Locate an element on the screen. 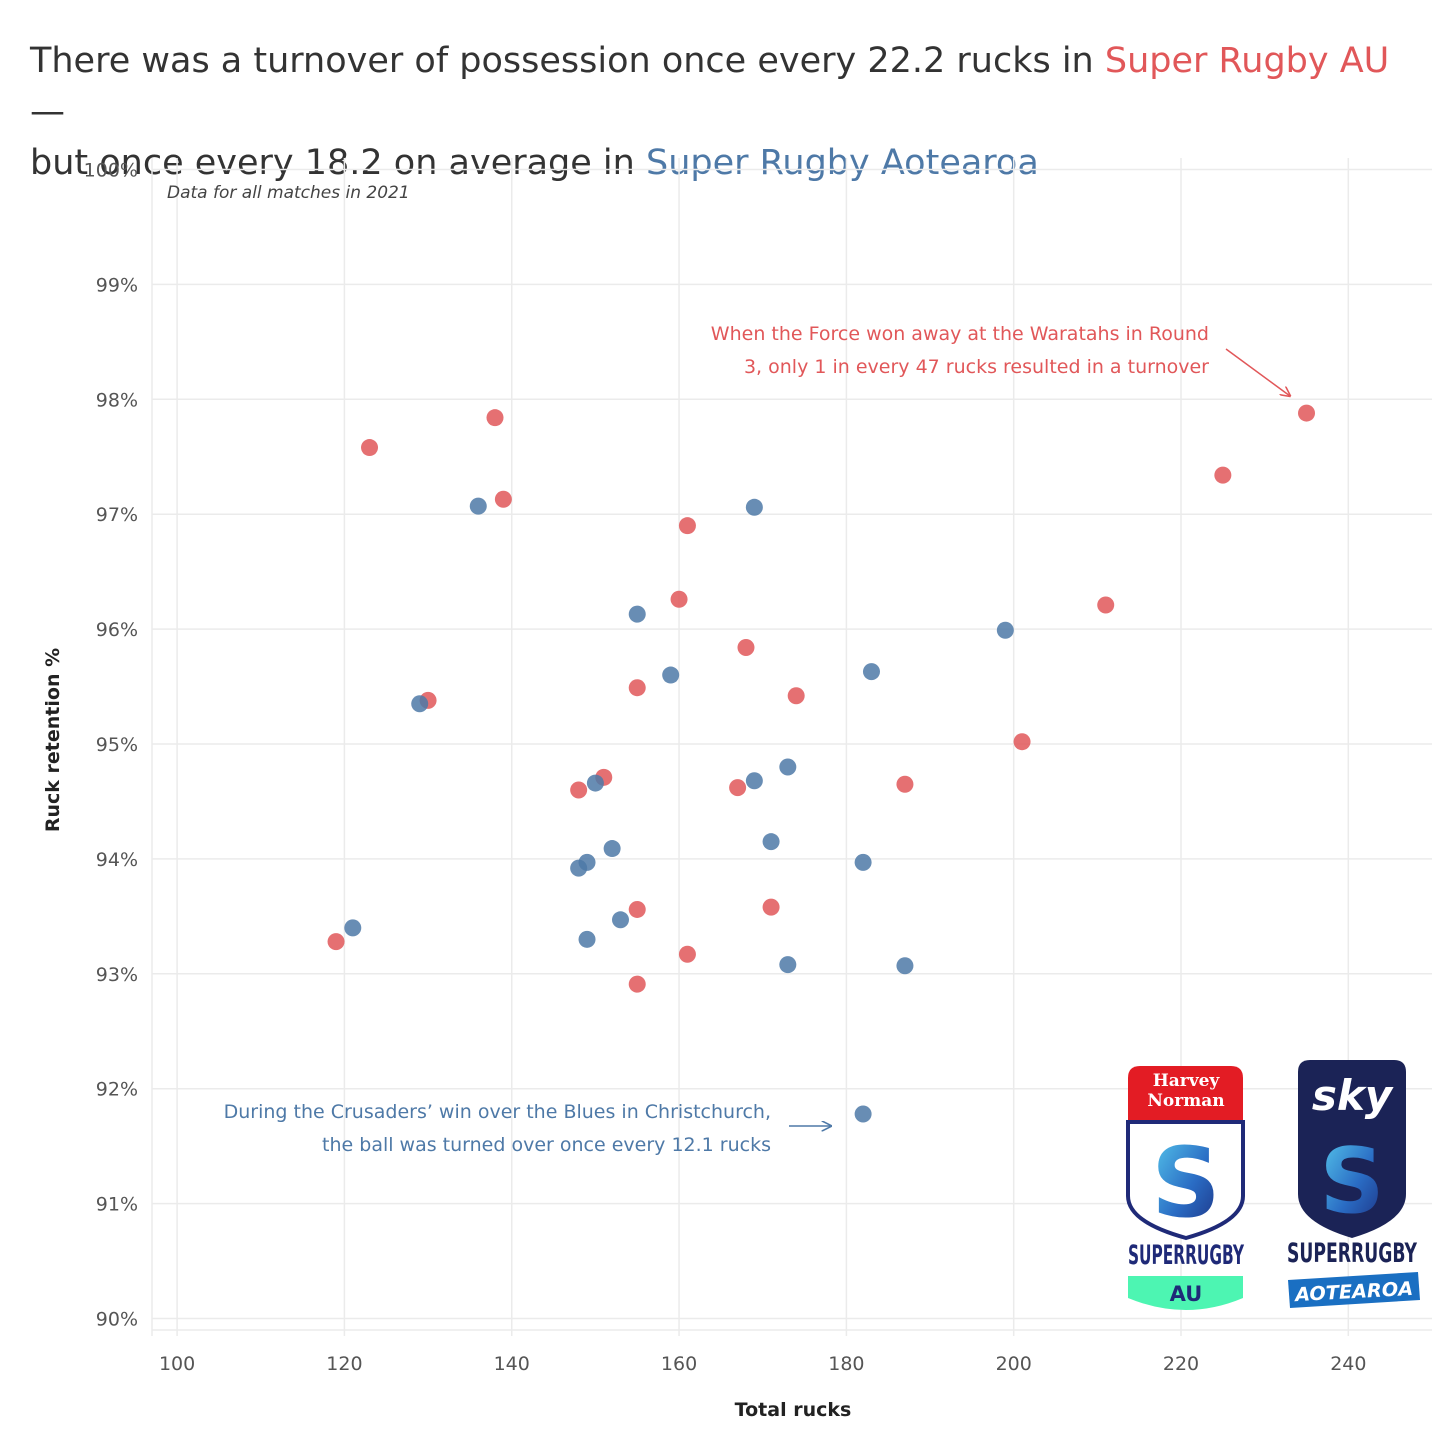  y-tick-label: 97% is located at coordinates (117, 515).